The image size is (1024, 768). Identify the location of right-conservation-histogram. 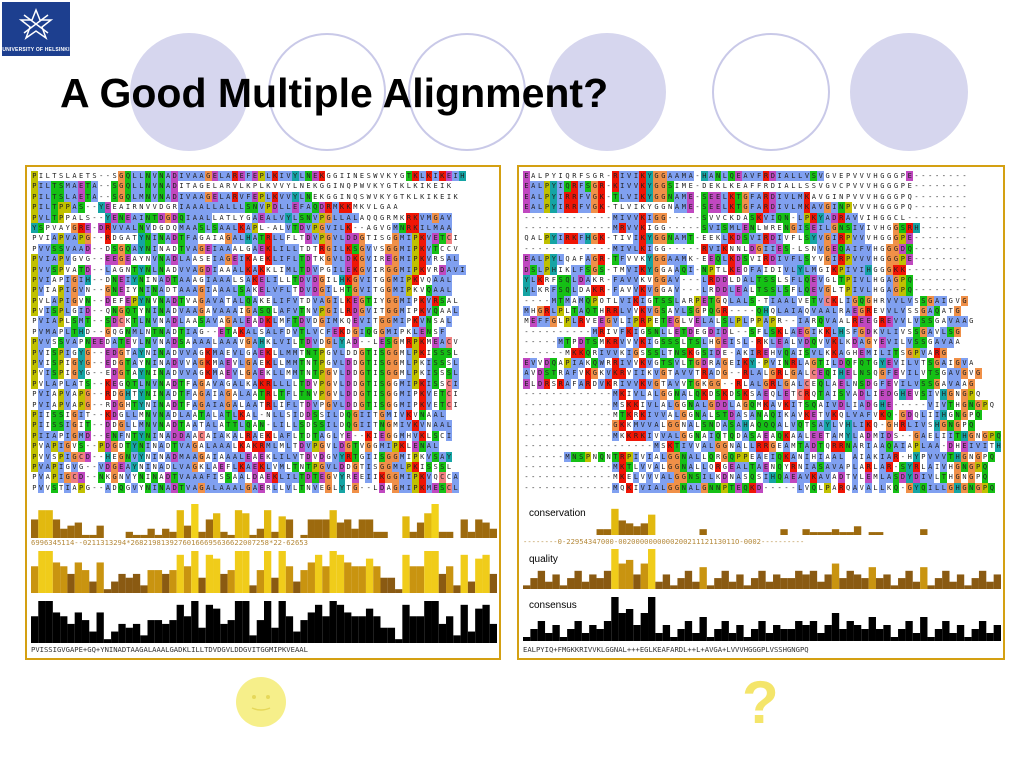
(762, 519).